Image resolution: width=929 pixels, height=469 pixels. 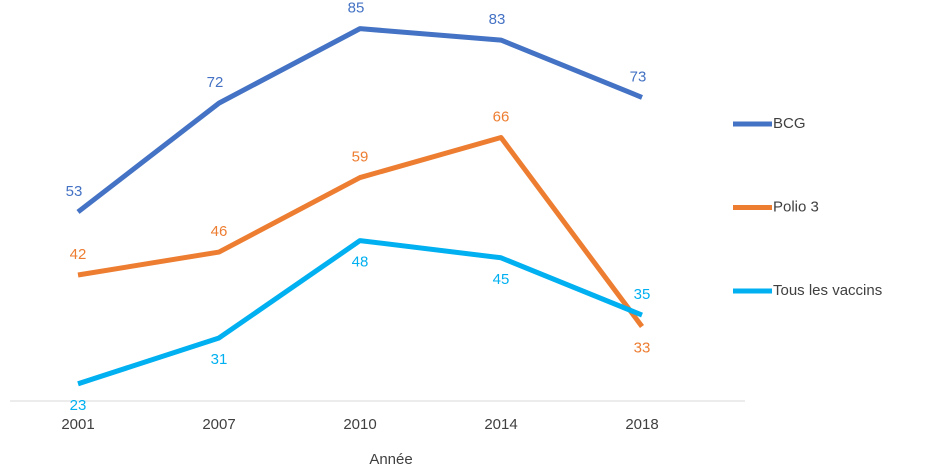 What do you see at coordinates (219, 231) in the screenshot?
I see `data-label: 46` at bounding box center [219, 231].